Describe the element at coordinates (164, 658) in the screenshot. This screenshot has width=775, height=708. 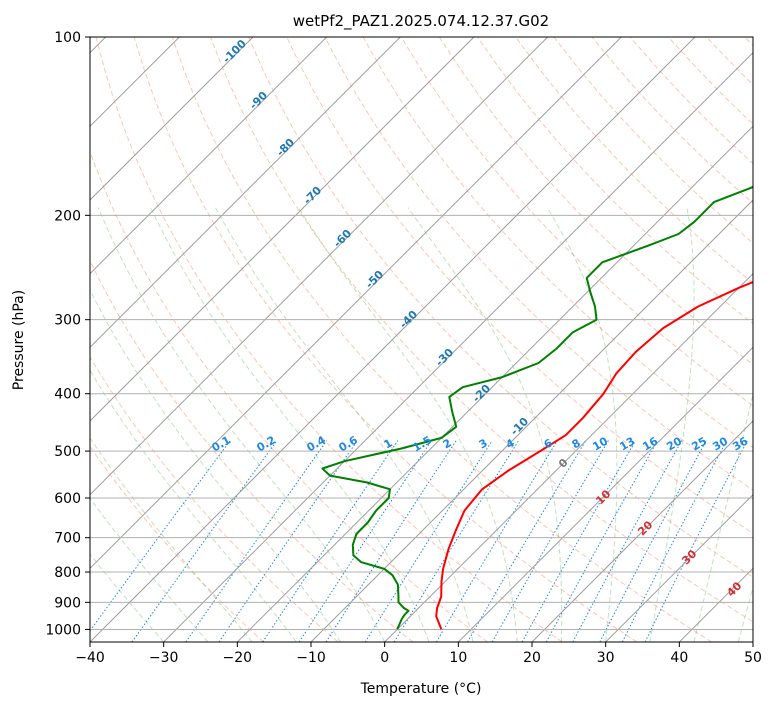
I see `x-tick-label: −30` at that location.